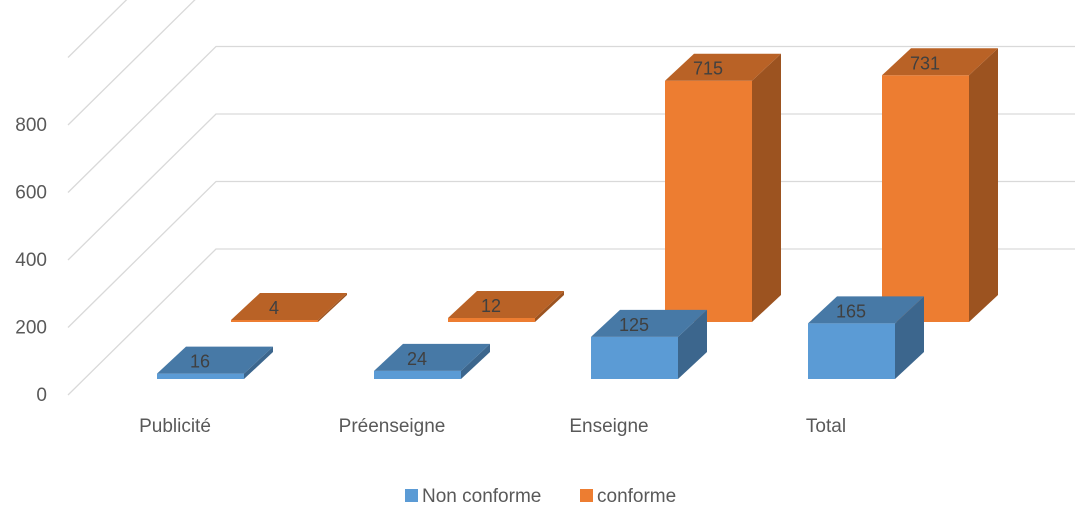  Describe the element at coordinates (200, 362) in the screenshot. I see `data-label: 16` at that location.